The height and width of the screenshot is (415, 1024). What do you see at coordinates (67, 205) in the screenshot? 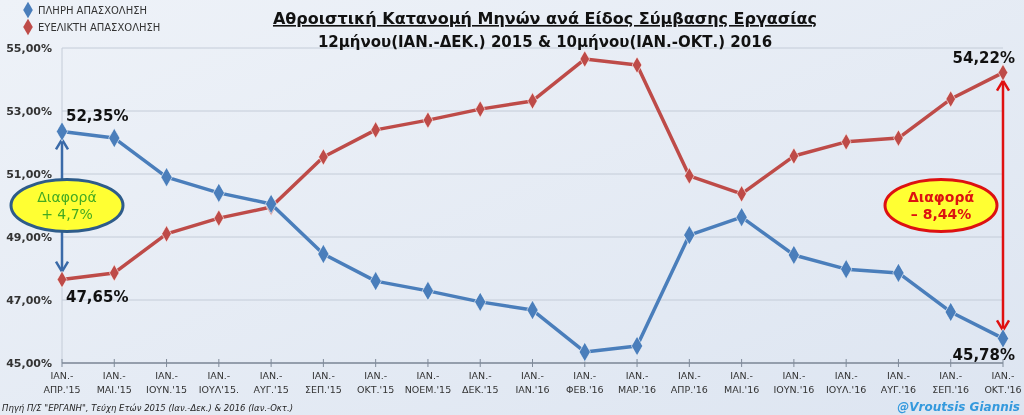
I see `annotation: Διαφορά + 4,7%` at bounding box center [67, 205].